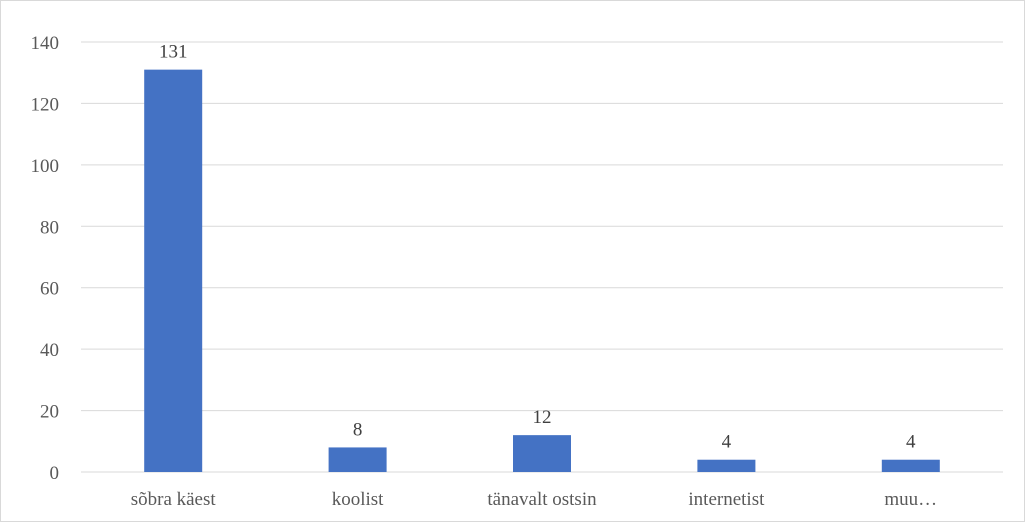  What do you see at coordinates (49, 289) in the screenshot?
I see `y-tick-label: 60` at bounding box center [49, 289].